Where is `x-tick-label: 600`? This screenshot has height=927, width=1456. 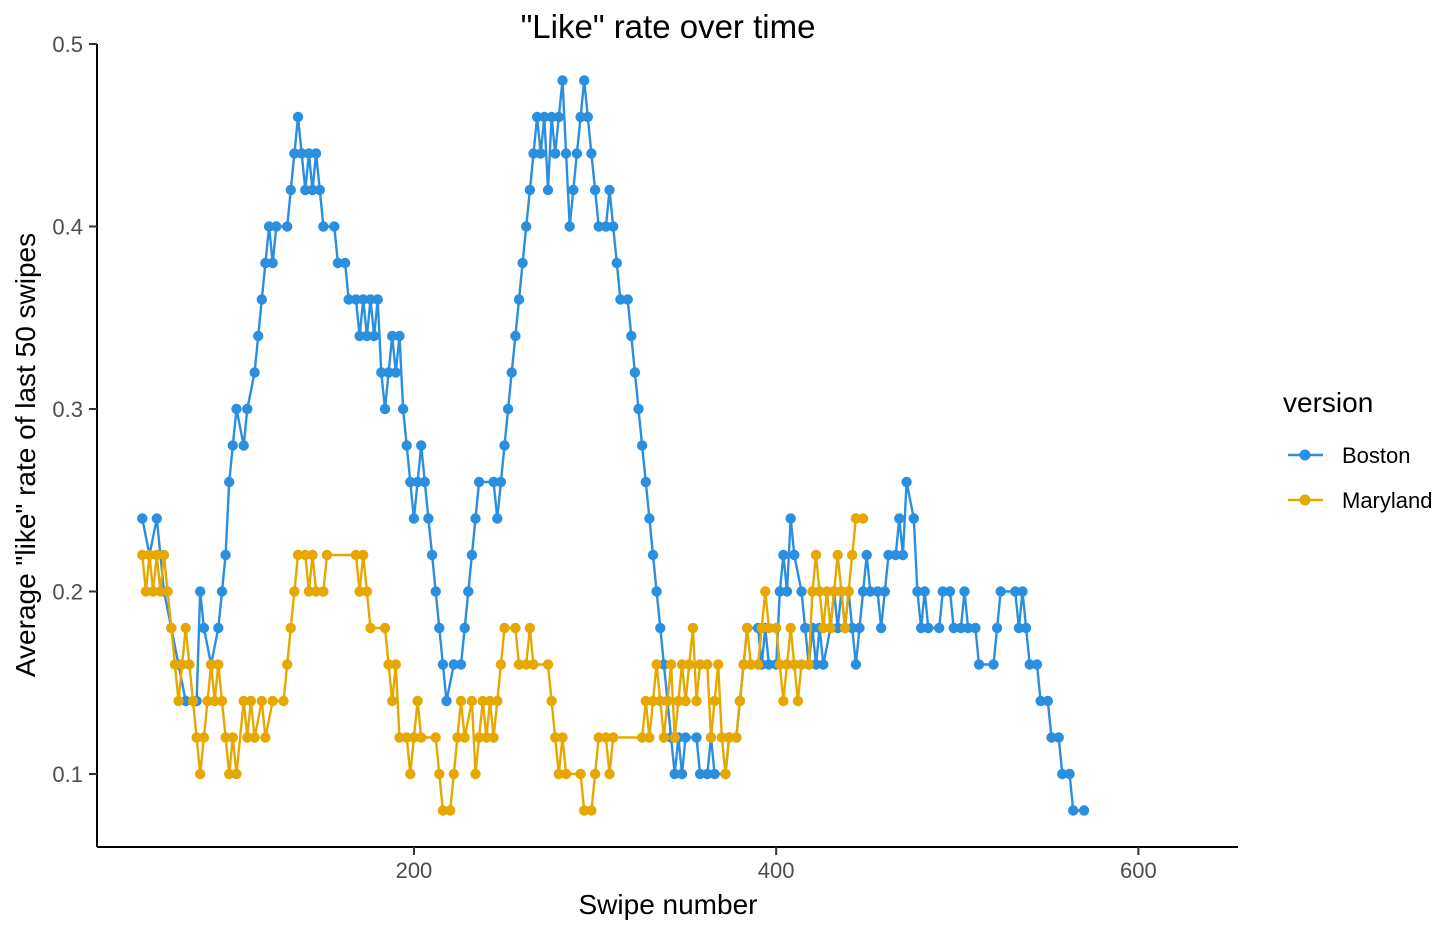
x-tick-label: 600 is located at coordinates (1138, 870).